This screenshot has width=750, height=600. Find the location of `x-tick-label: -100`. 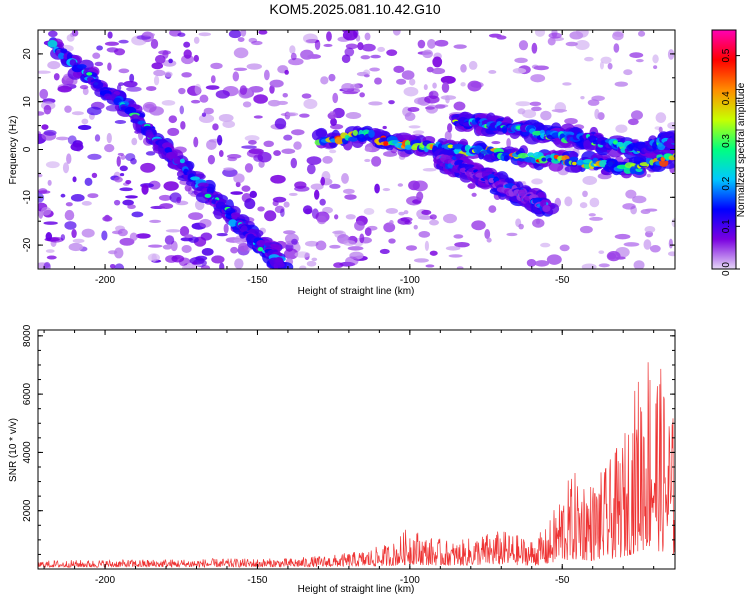

x-tick-label: -100 is located at coordinates (410, 580).